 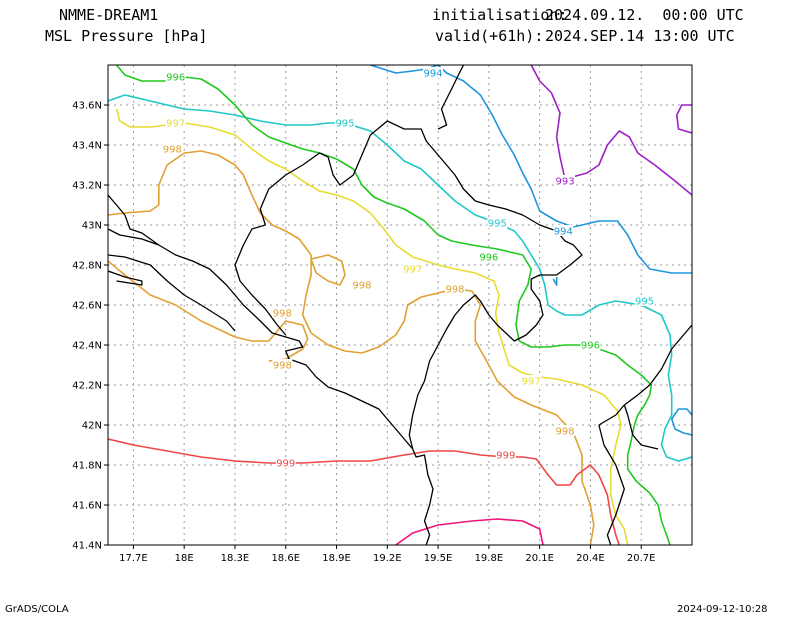 I want to click on lat-tick-label: 41.4N, so click(x=87, y=546).